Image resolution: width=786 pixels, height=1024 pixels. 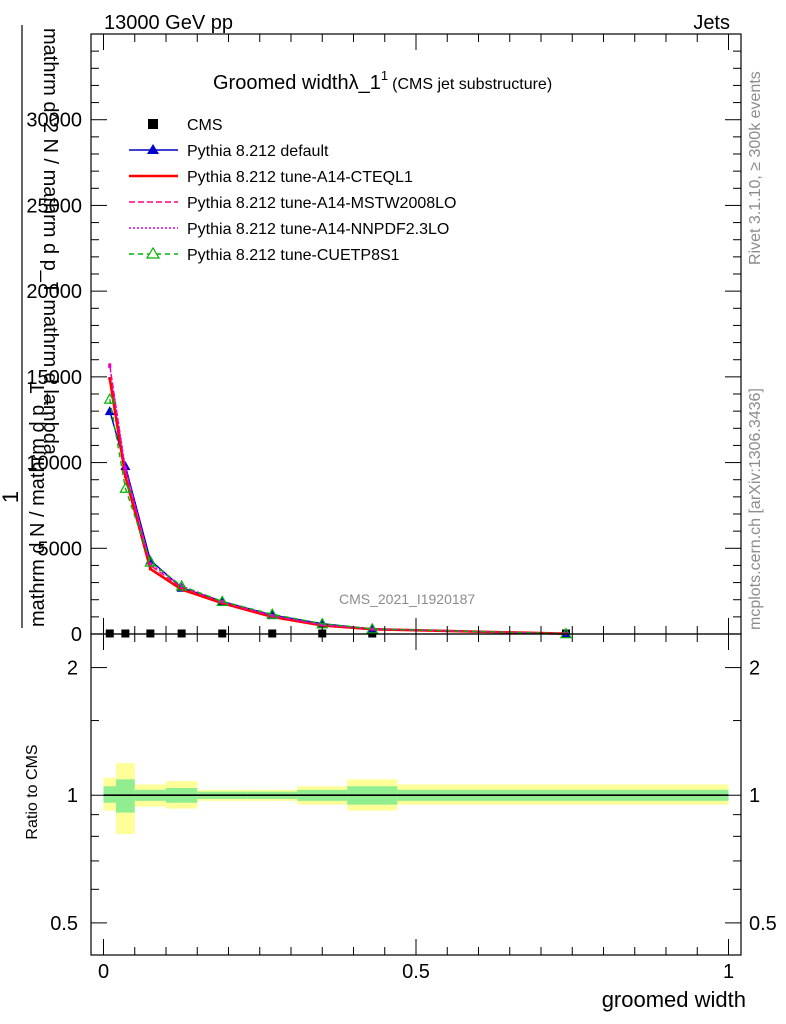 I want to click on plot-title-main: Groomed widthλ_1, so click(x=297, y=83).